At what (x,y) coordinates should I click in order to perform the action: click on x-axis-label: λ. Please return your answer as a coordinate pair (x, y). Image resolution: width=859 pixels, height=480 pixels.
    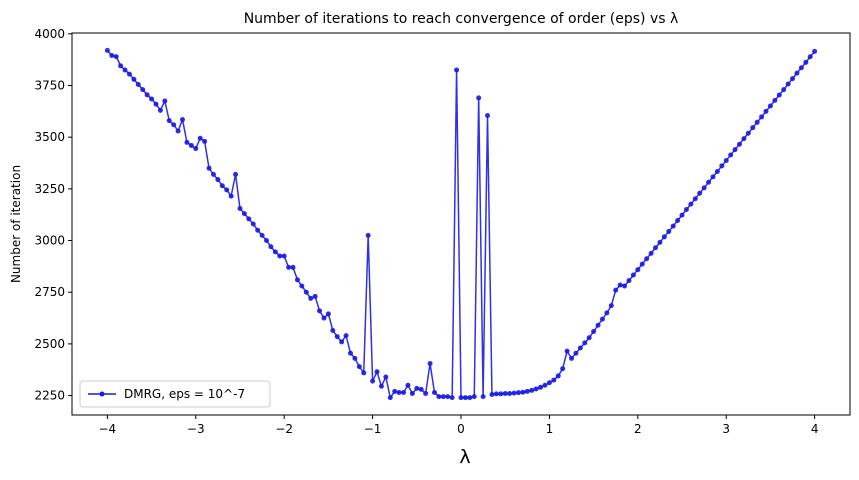
    Looking at the image, I should click on (464, 457).